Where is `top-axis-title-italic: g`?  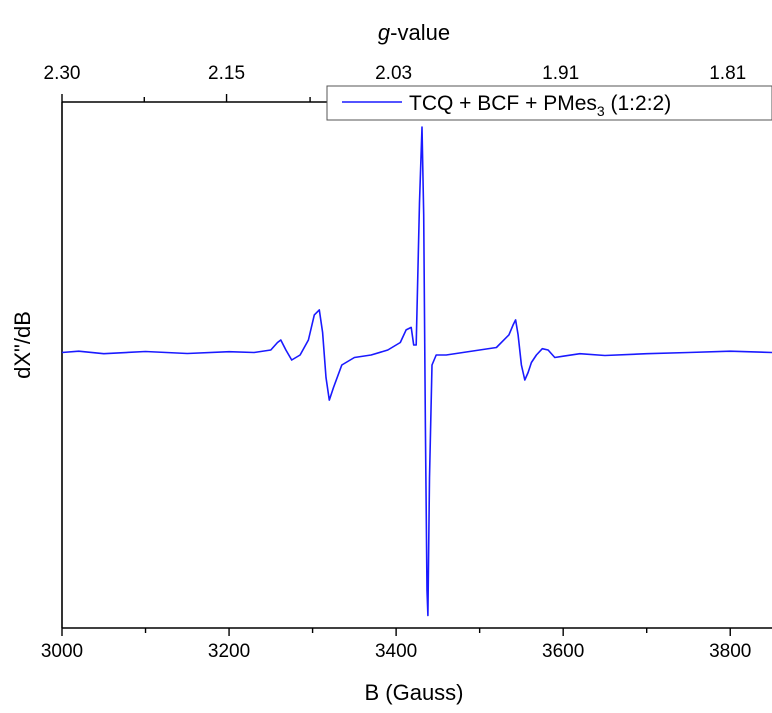 top-axis-title-italic: g is located at coordinates (384, 32).